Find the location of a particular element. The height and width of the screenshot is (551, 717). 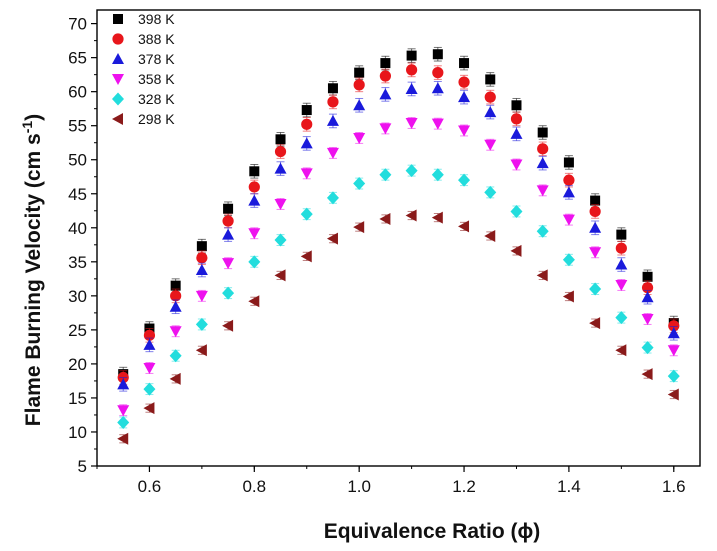

y-tick-label: 35 is located at coordinates (77, 262).